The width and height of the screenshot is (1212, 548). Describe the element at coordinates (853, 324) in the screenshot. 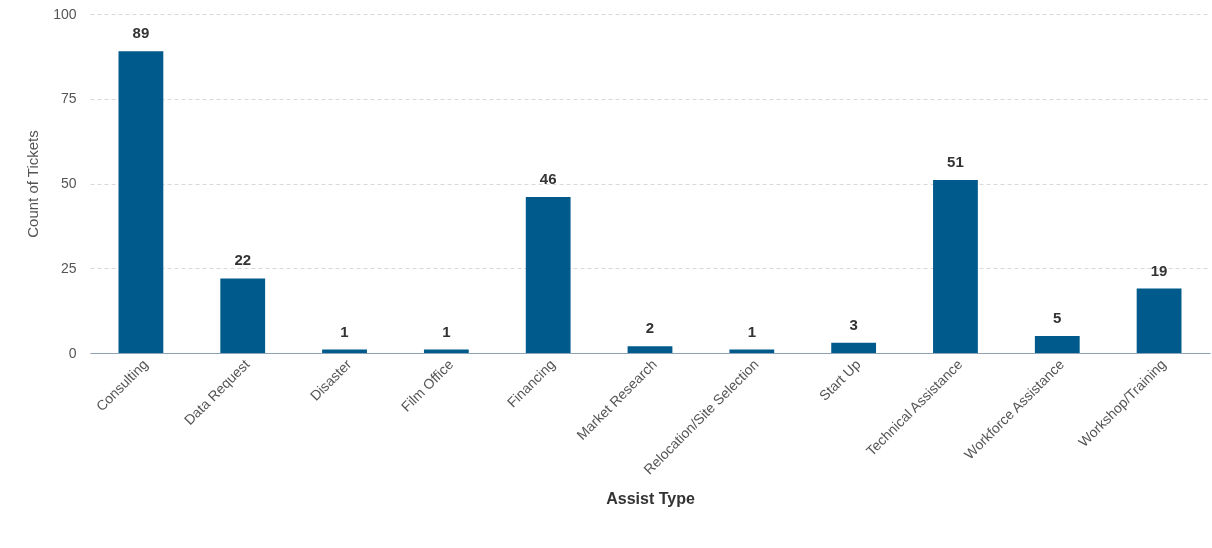

I see `data-label: 3` at that location.